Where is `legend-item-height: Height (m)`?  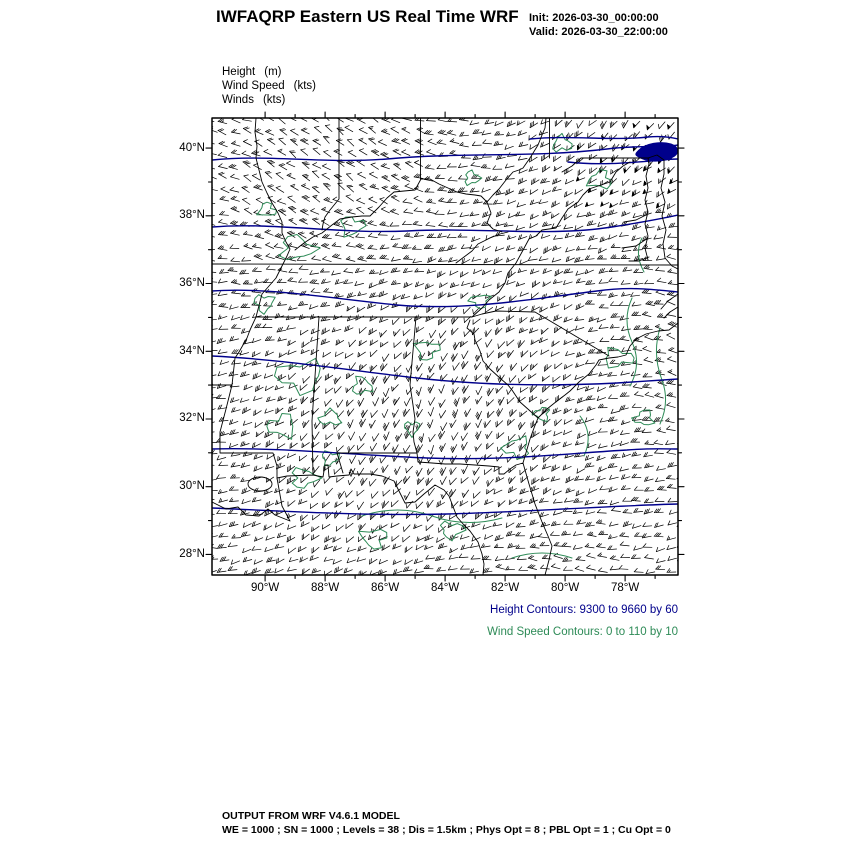 legend-item-height: Height (m) is located at coordinates (269, 73).